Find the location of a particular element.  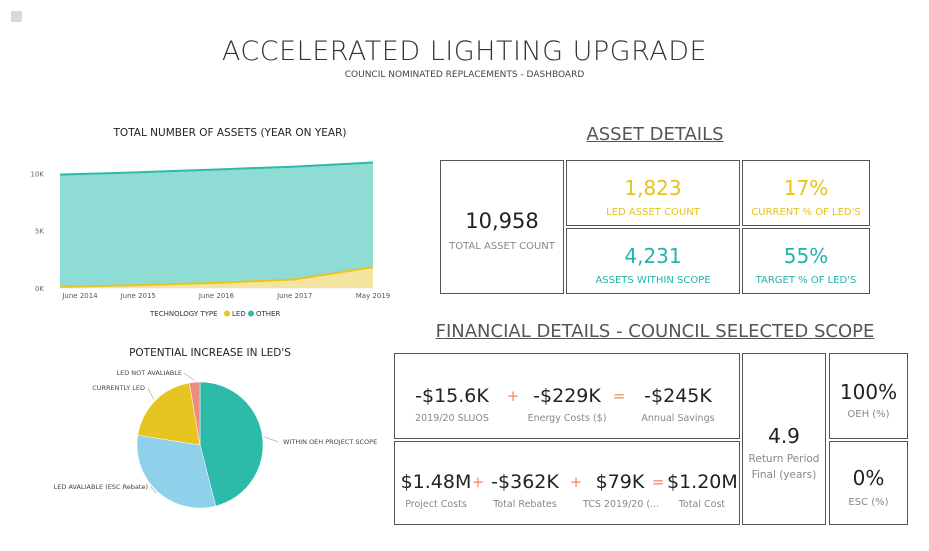

sluos-label: 2019/20 SLUOS is located at coordinates (452, 418).